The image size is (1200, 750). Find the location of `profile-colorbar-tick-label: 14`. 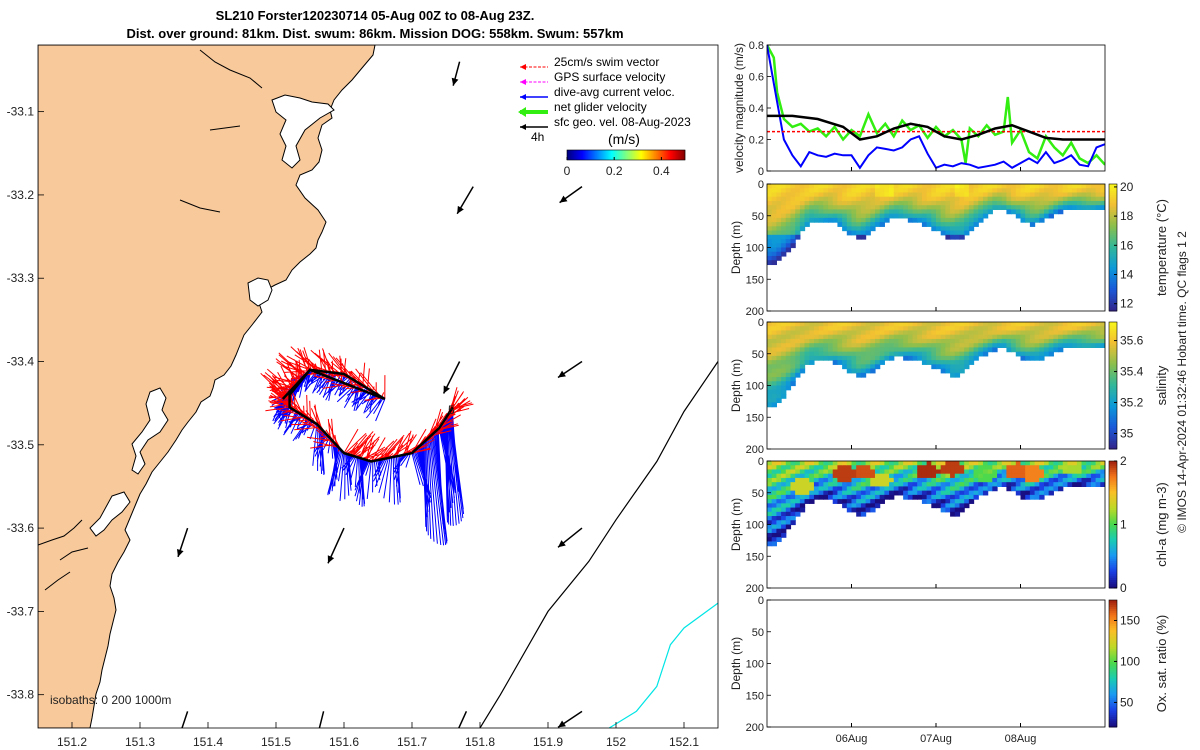

profile-colorbar-tick-label: 14 is located at coordinates (1127, 275).